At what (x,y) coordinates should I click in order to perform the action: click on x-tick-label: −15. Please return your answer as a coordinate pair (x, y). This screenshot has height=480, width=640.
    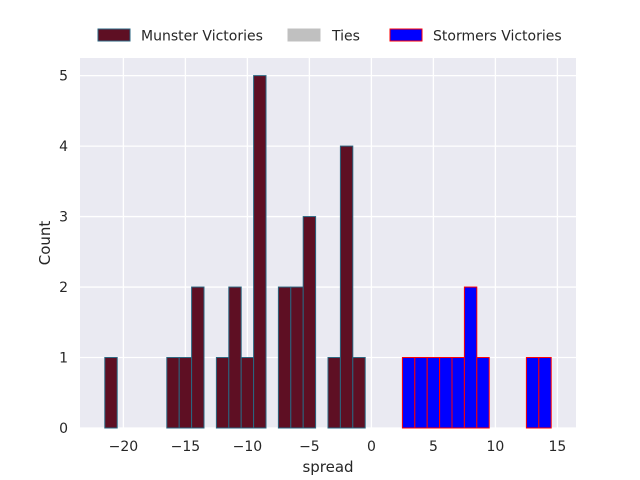
    Looking at the image, I should click on (186, 447).